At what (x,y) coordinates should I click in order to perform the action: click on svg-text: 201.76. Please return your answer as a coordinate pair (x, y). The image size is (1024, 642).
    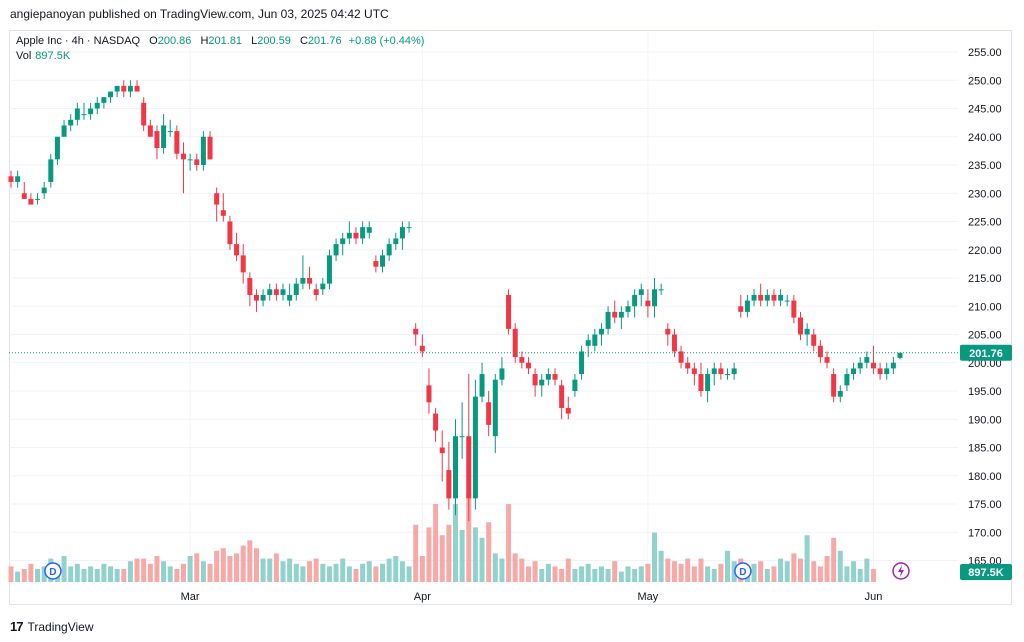
    Looking at the image, I should click on (986, 354).